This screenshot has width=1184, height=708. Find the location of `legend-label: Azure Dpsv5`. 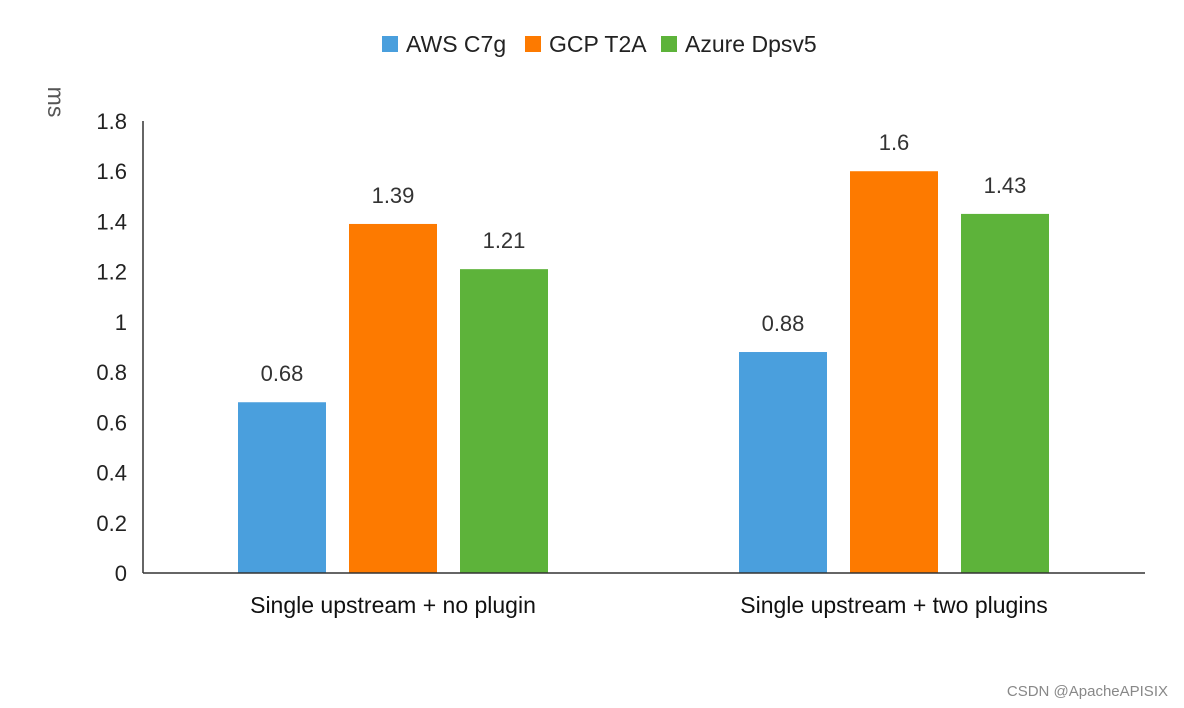

legend-label: Azure Dpsv5 is located at coordinates (751, 44).